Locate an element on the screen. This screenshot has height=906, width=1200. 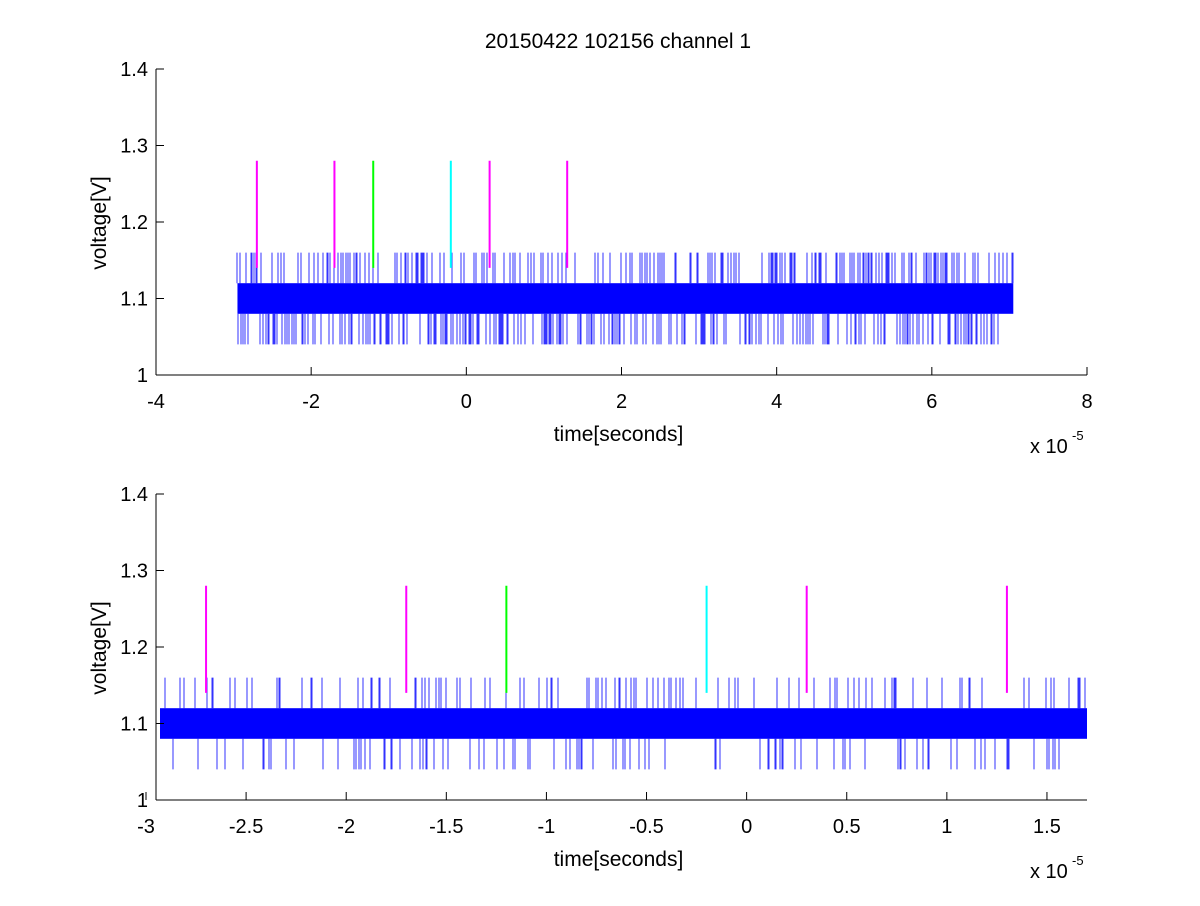
bottom-xtick-label-9: 1.5 is located at coordinates (1047, 827).